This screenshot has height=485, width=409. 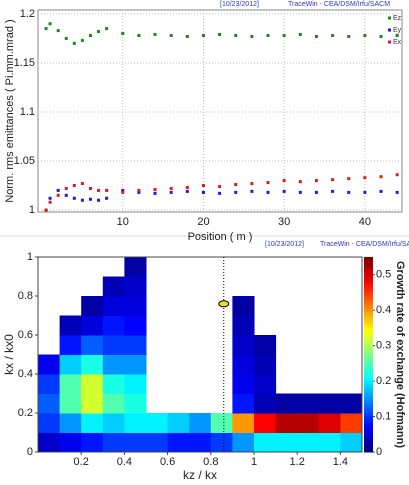 I want to click on y-tick-label: 1, so click(x=30, y=257).